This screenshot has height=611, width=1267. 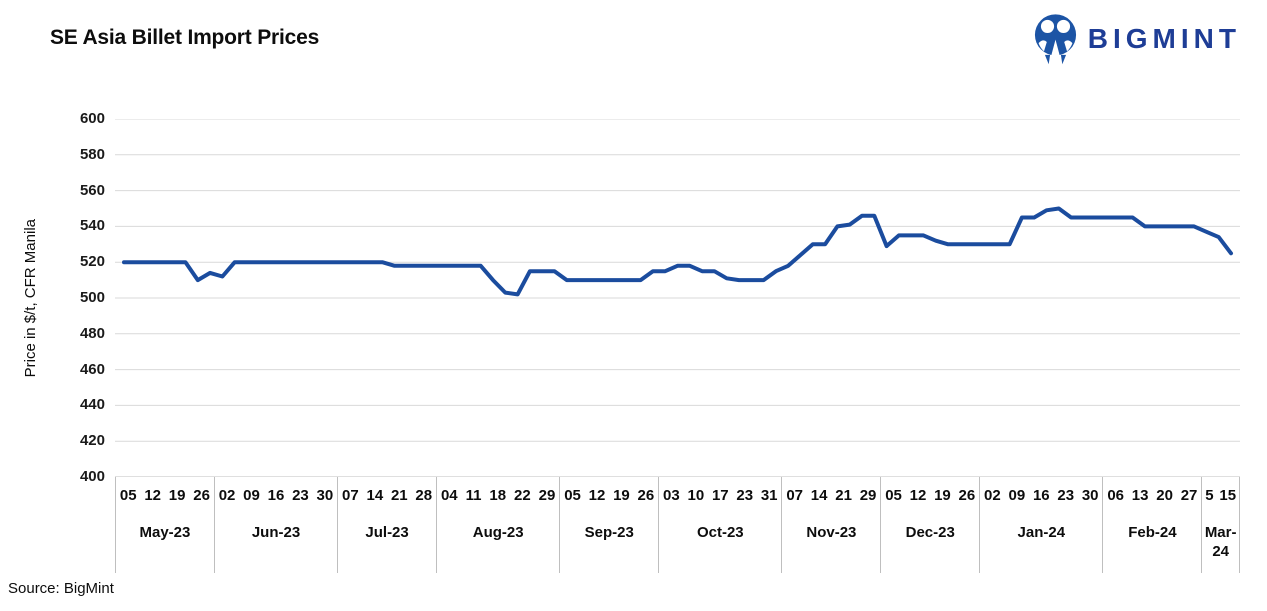 What do you see at coordinates (449, 495) in the screenshot?
I see `x-tick-day: 04` at bounding box center [449, 495].